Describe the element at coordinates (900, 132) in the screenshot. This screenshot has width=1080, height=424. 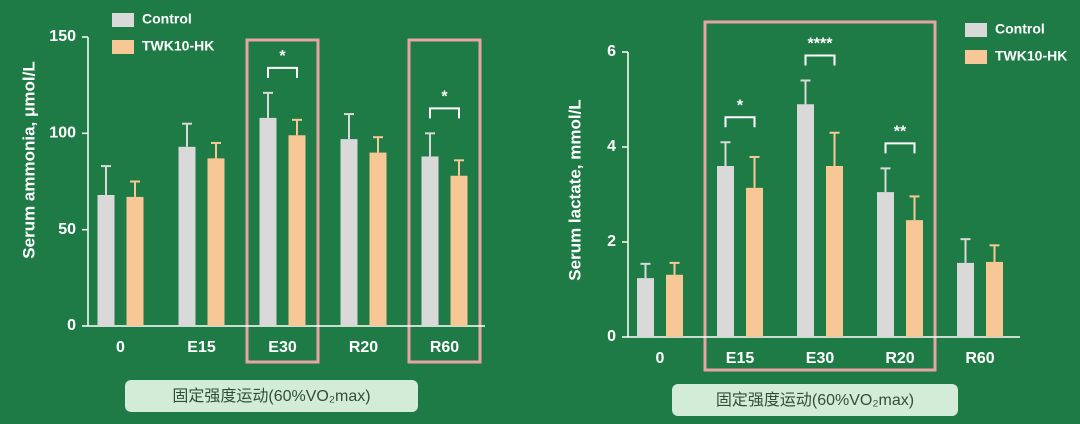
I see `significance-label: **` at that location.